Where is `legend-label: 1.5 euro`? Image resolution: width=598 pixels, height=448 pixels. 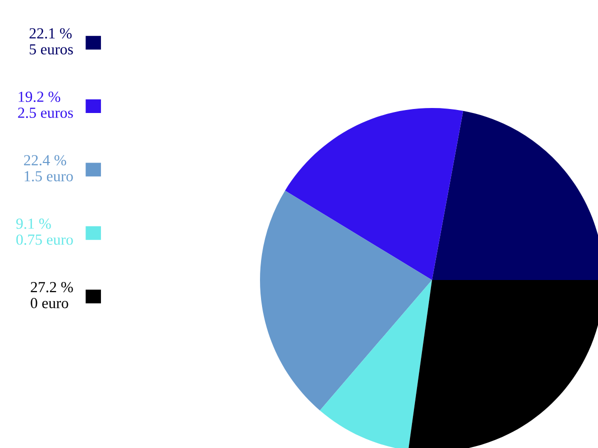
legend-label: 1.5 euro is located at coordinates (48, 176).